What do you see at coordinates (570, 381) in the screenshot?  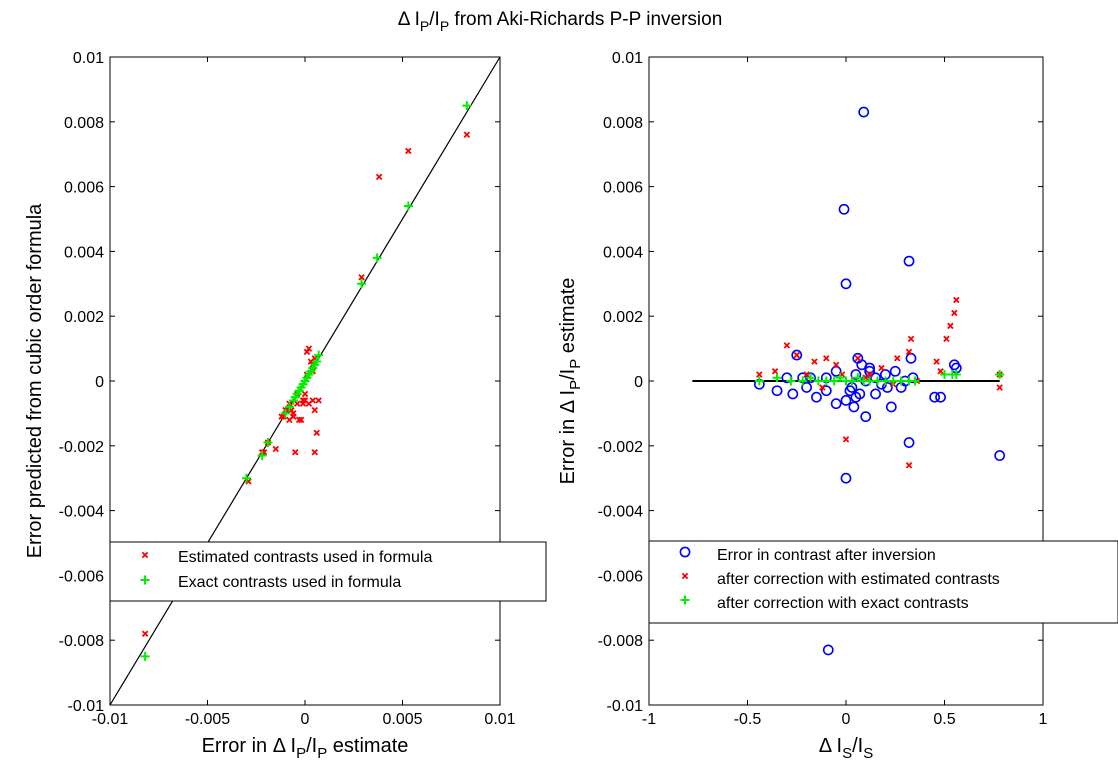 I see `right-y-axis-label: Error in Δ IP/IP estimate` at bounding box center [570, 381].